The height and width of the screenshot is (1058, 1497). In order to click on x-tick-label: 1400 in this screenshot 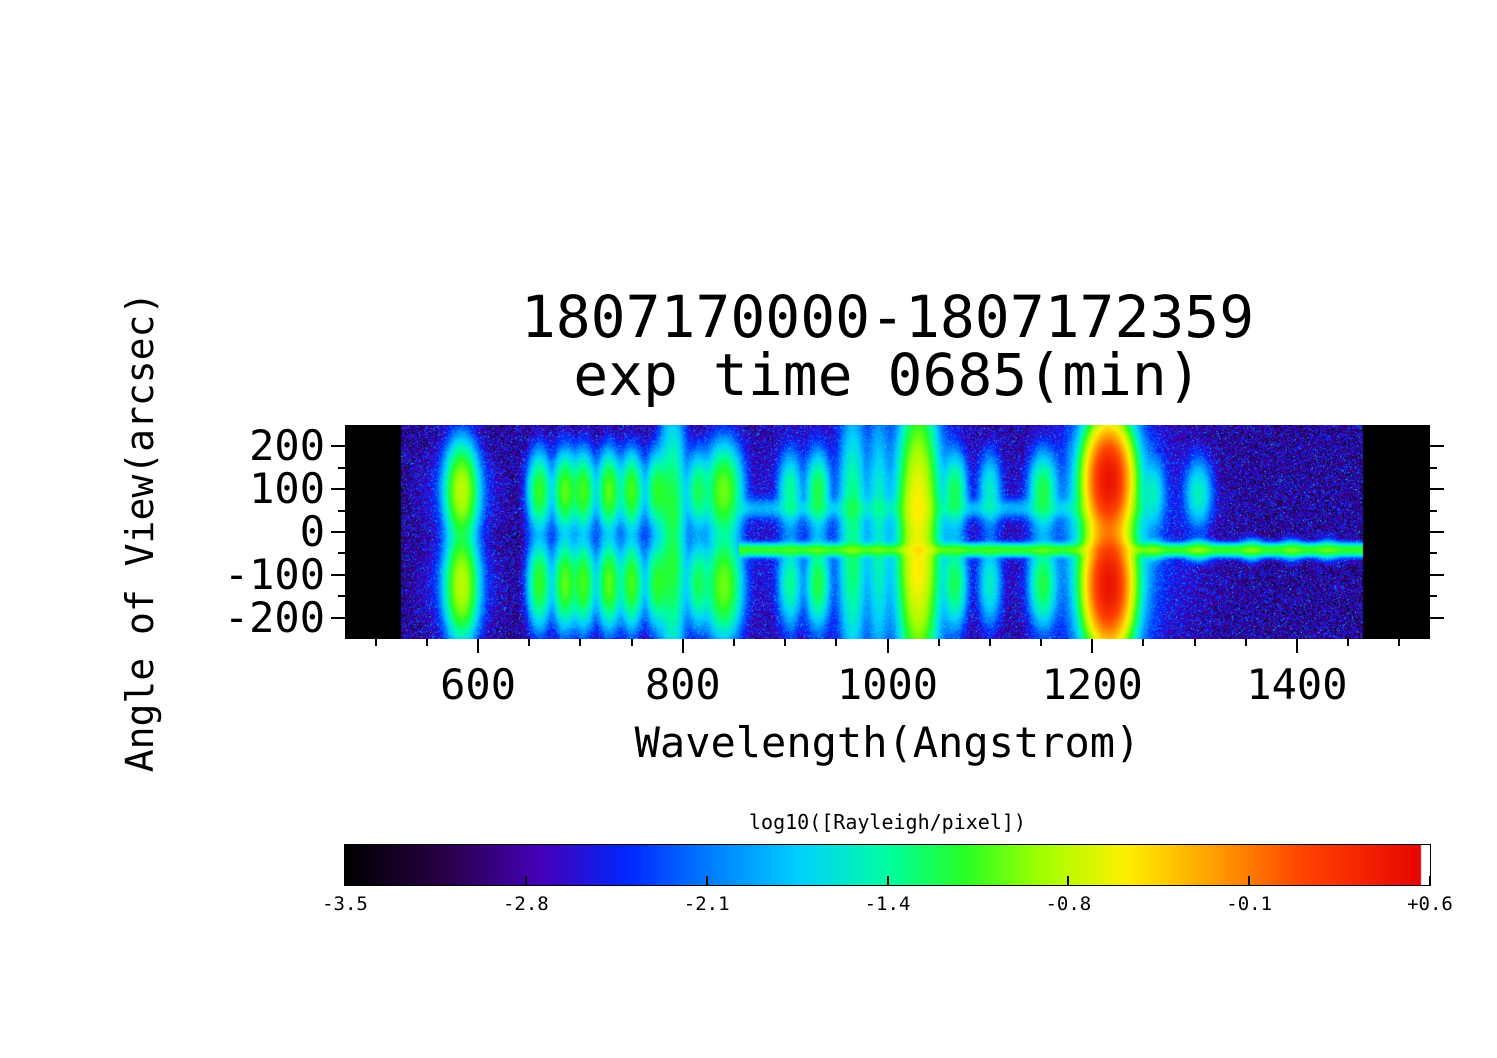, I will do `click(1297, 684)`.